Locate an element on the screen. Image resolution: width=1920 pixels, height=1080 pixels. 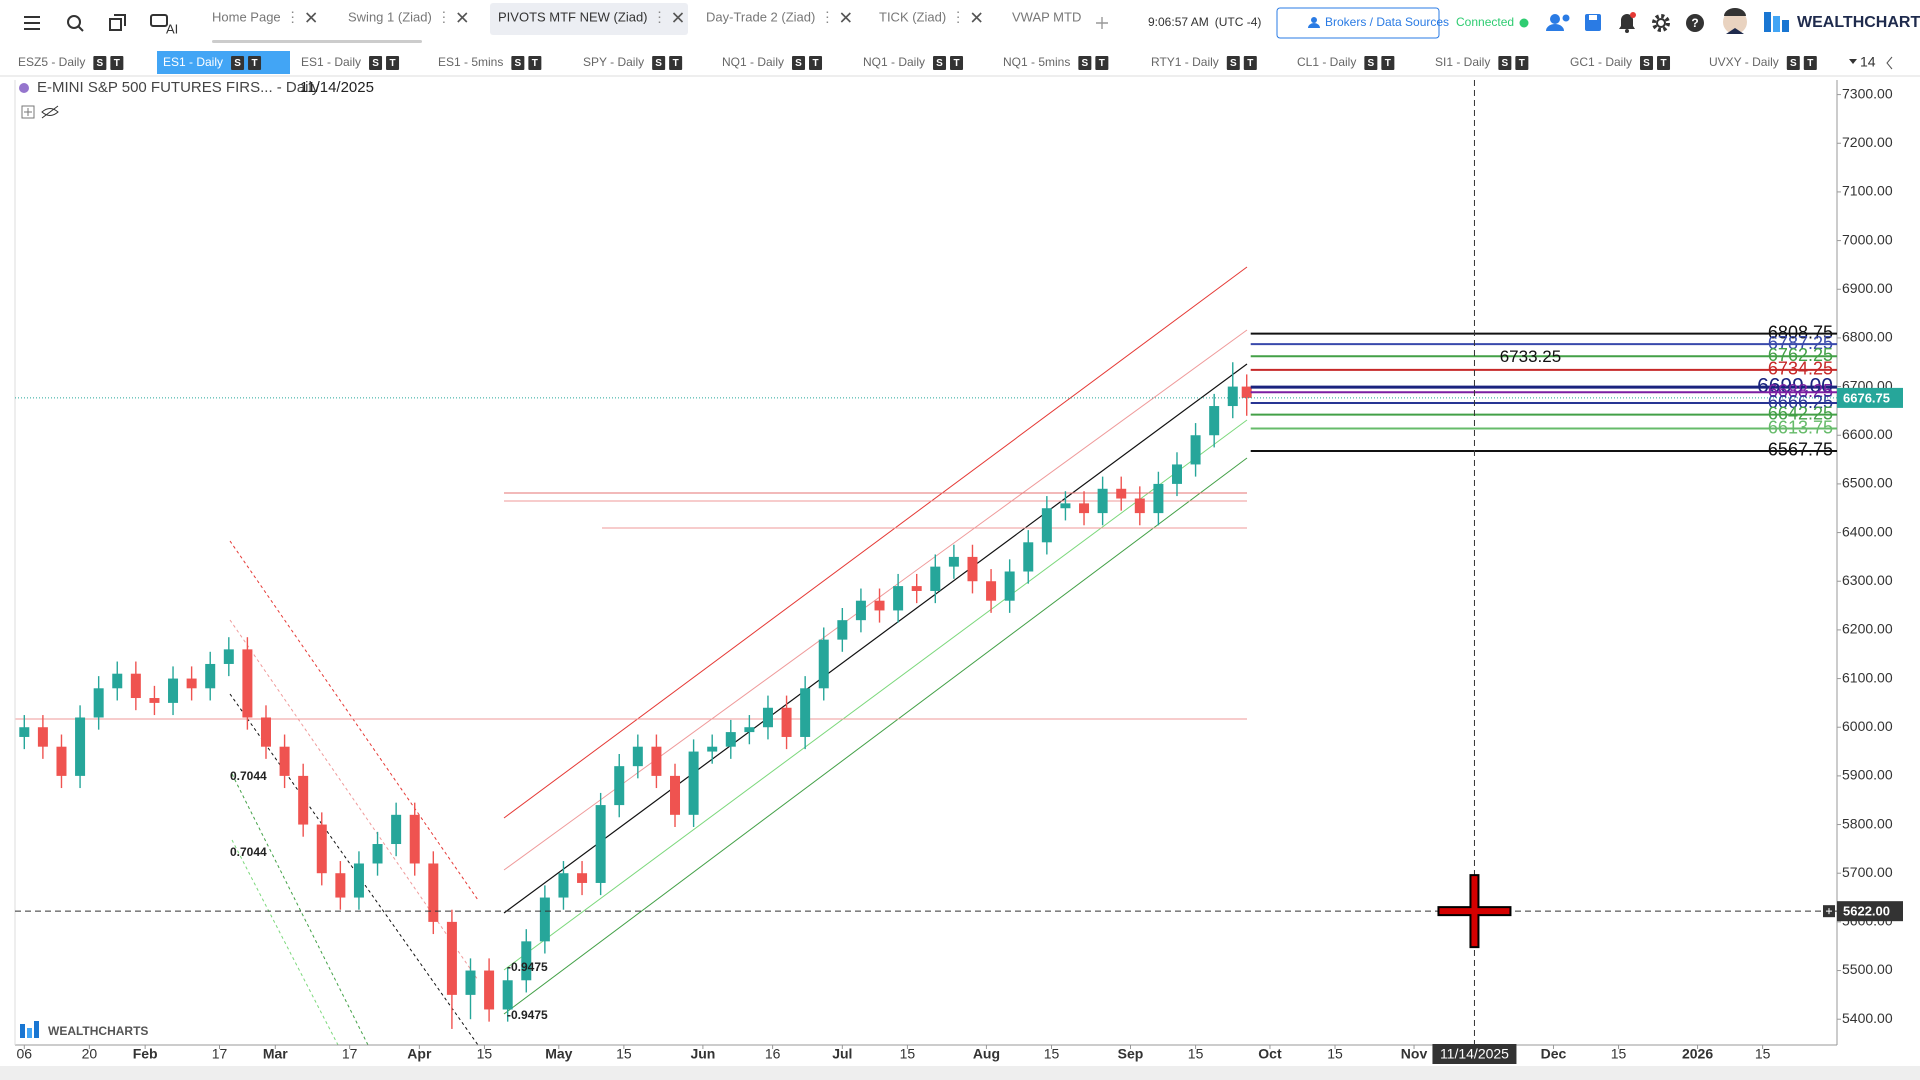
settings-button is located at coordinates (1661, 23).